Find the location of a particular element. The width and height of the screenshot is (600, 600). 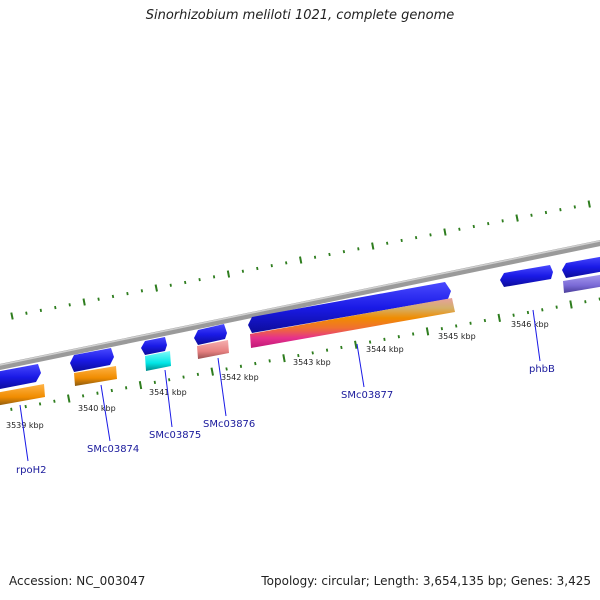

gene-arrow-phbB is located at coordinates (526, 276).